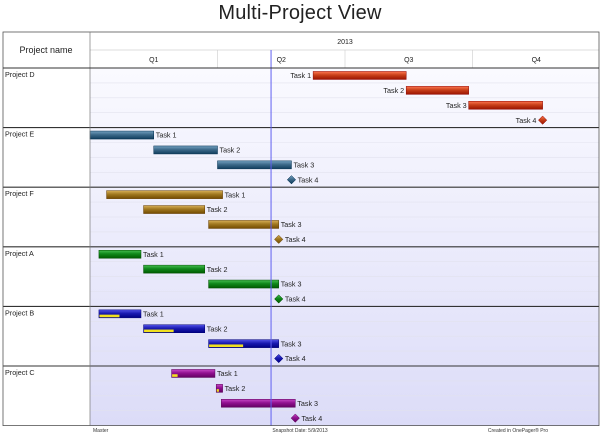  I want to click on project-group: Project B Task 1 Task 2 Task 3 Task 4, so click(301, 336).